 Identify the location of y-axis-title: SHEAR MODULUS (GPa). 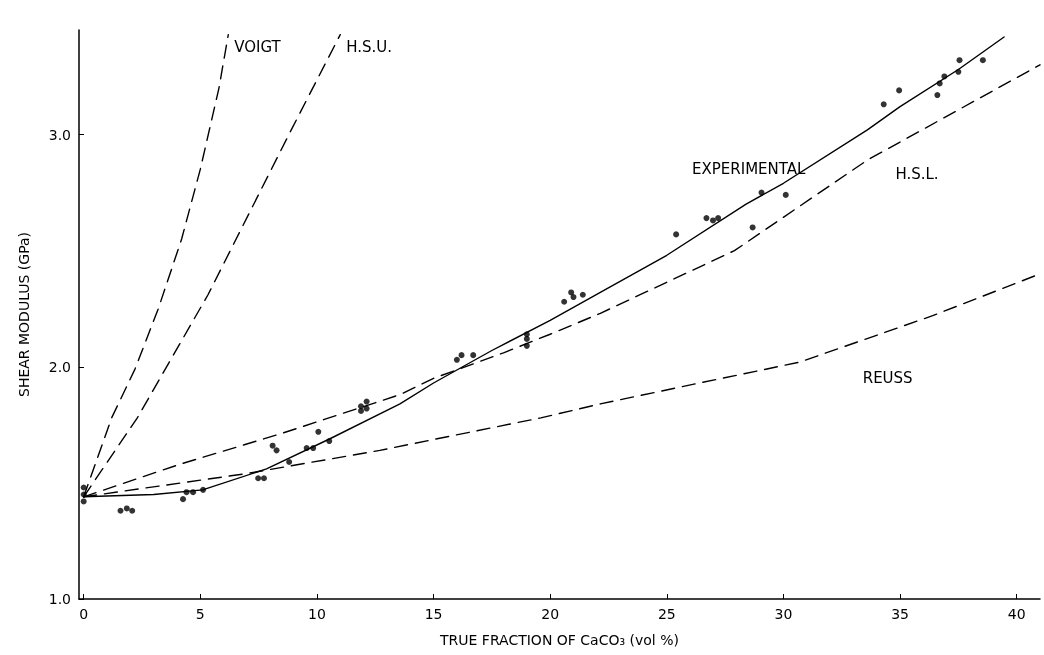
(24, 314).